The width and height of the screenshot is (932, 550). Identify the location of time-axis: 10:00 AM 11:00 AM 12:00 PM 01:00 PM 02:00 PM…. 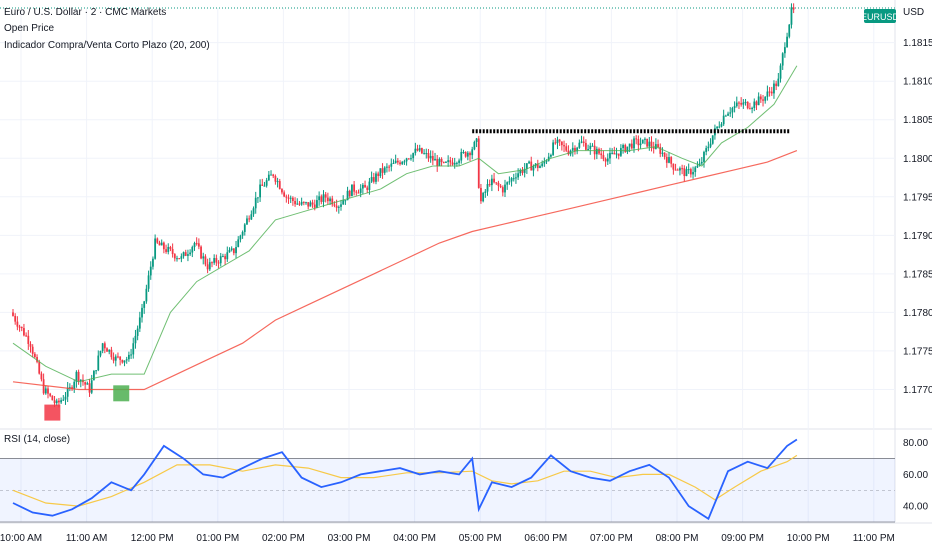
(447, 538).